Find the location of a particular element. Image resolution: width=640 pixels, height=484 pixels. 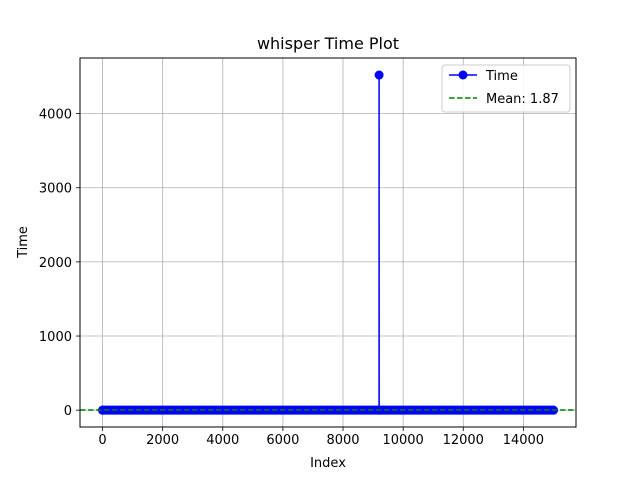

x-tick-label: 6000 is located at coordinates (282, 440).